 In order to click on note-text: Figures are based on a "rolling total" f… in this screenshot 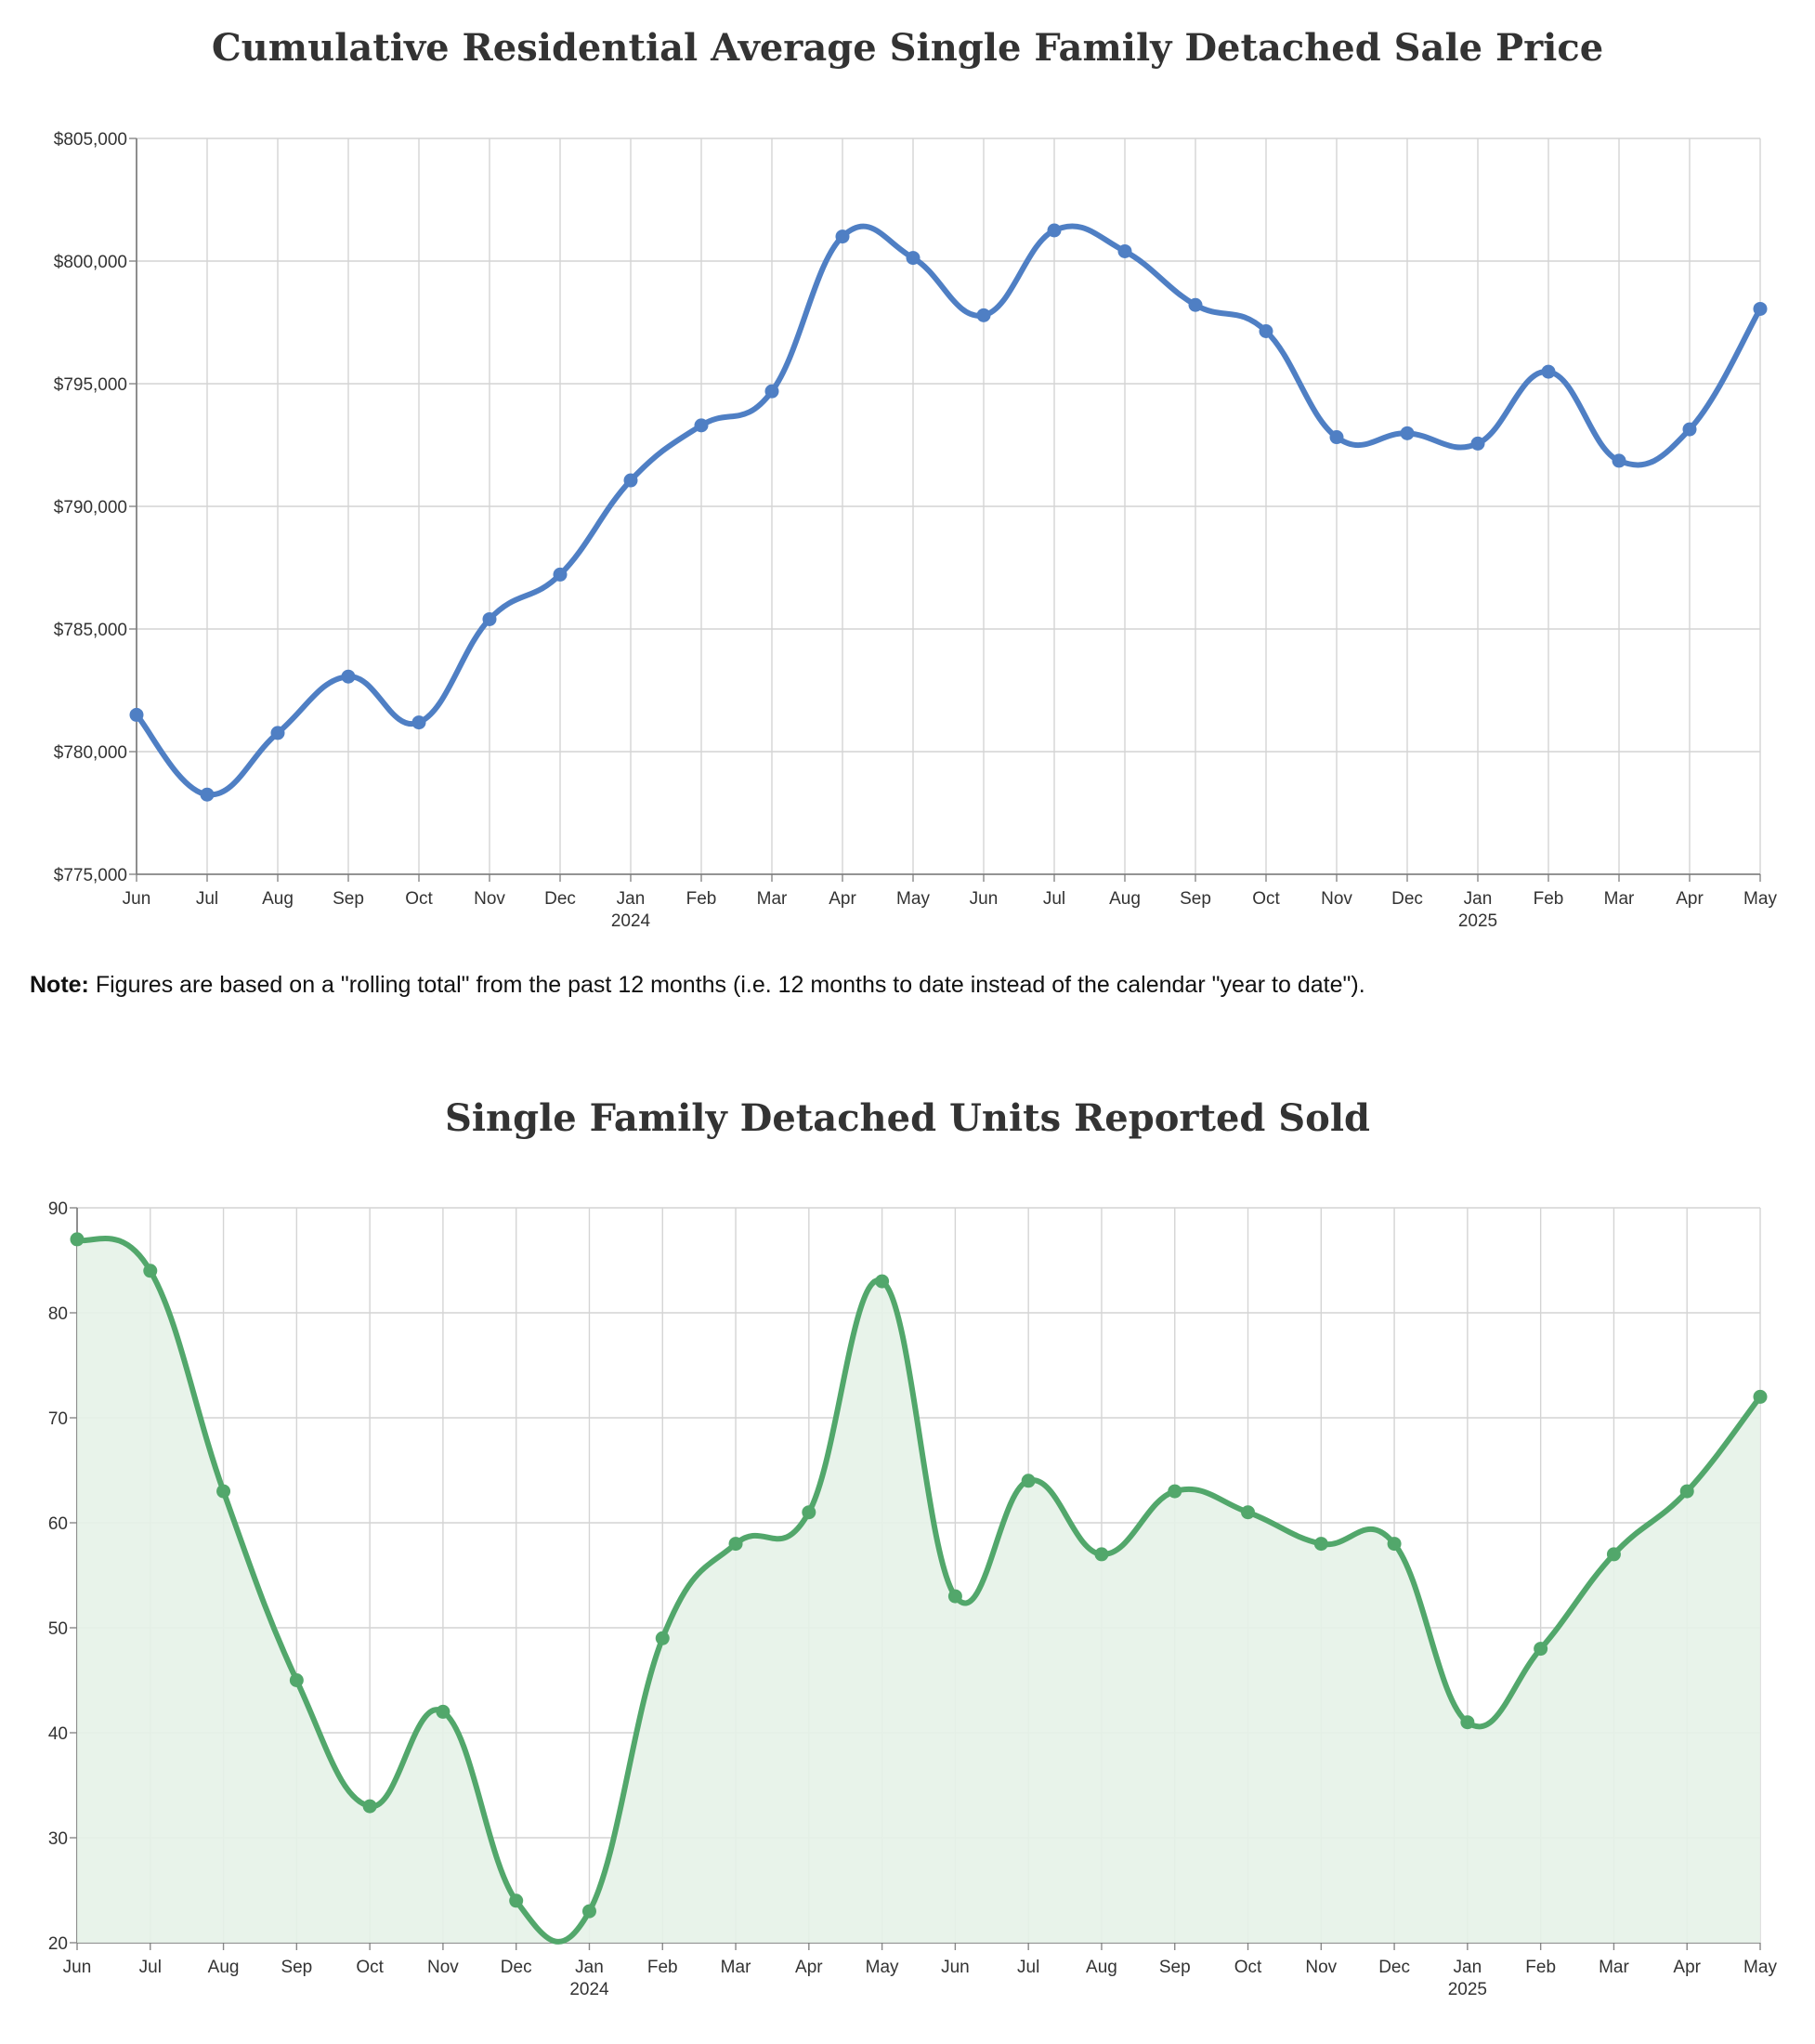, I will do `click(726, 985)`.